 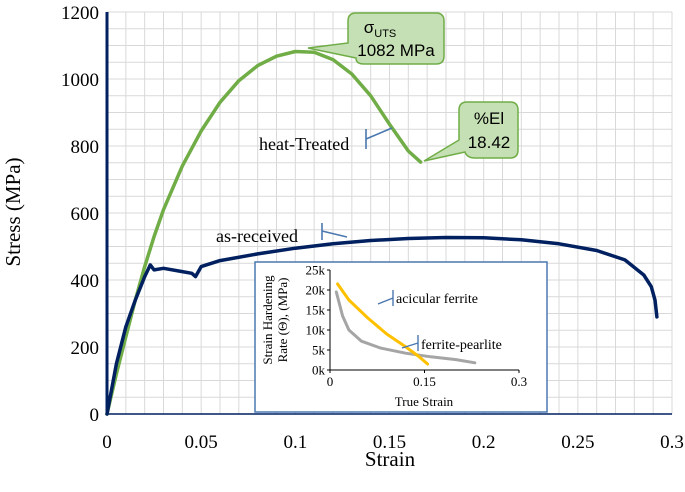 What do you see at coordinates (13, 211) in the screenshot?
I see `y-axis-title: Stress (MPa)` at bounding box center [13, 211].